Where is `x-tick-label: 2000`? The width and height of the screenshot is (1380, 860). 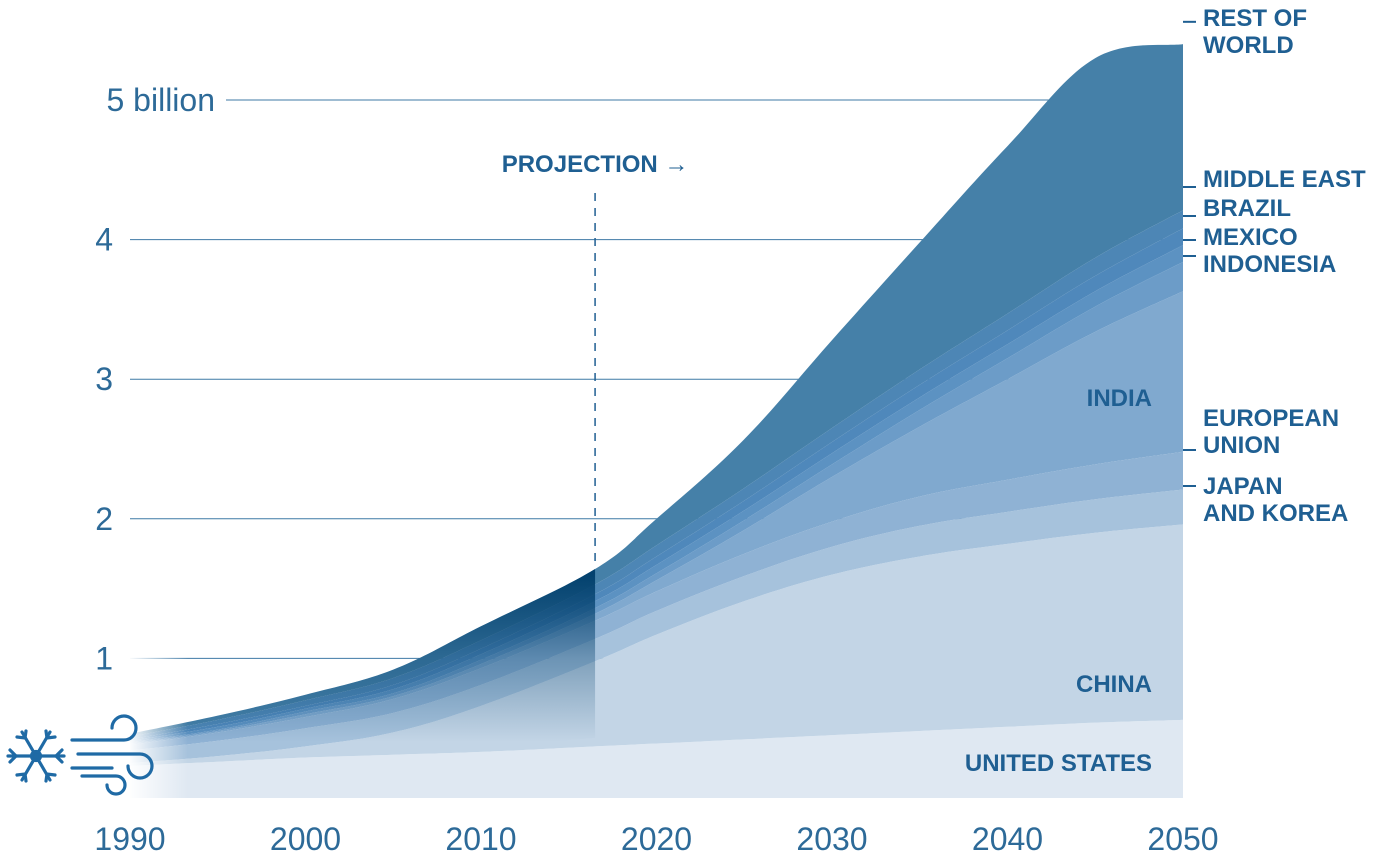 x-tick-label: 2000 is located at coordinates (305, 839).